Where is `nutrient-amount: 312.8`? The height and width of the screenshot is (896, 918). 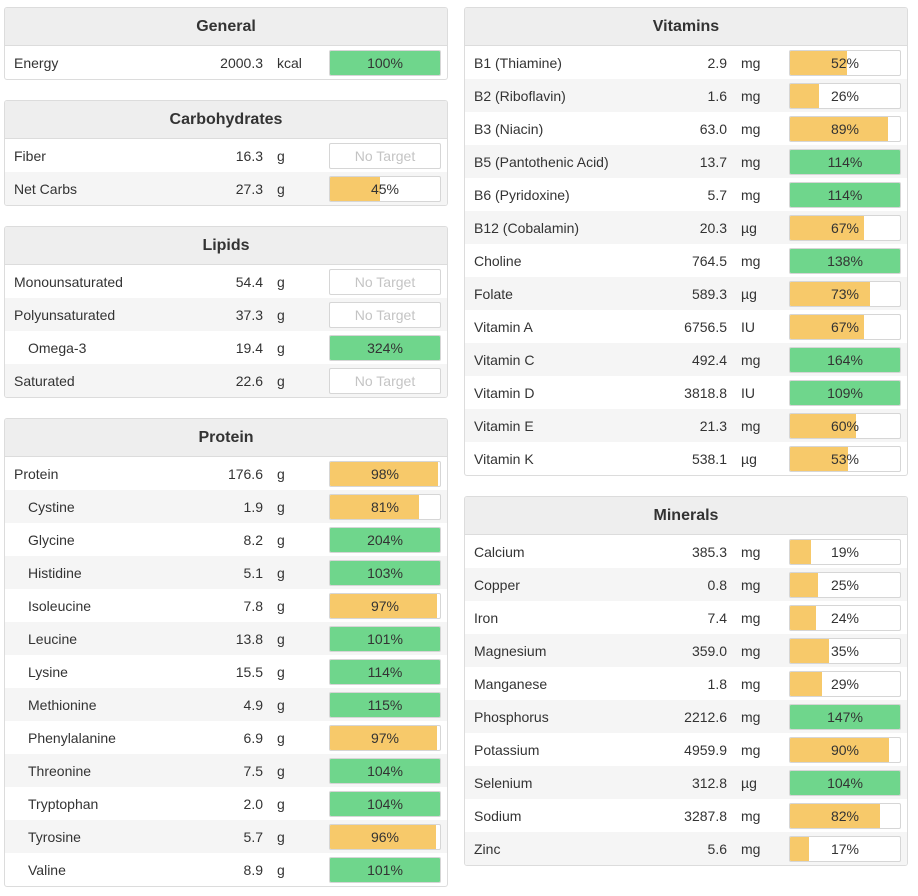
nutrient-amount: 312.8 is located at coordinates (709, 782).